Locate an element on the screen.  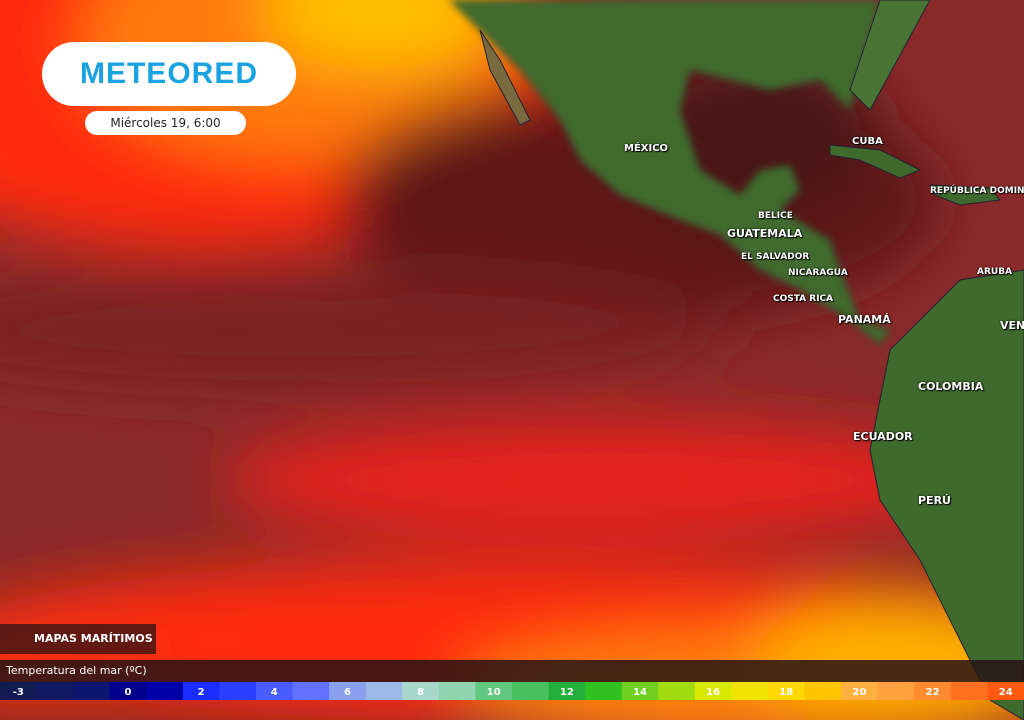
legend-tick-label: 6 is located at coordinates (347, 692).